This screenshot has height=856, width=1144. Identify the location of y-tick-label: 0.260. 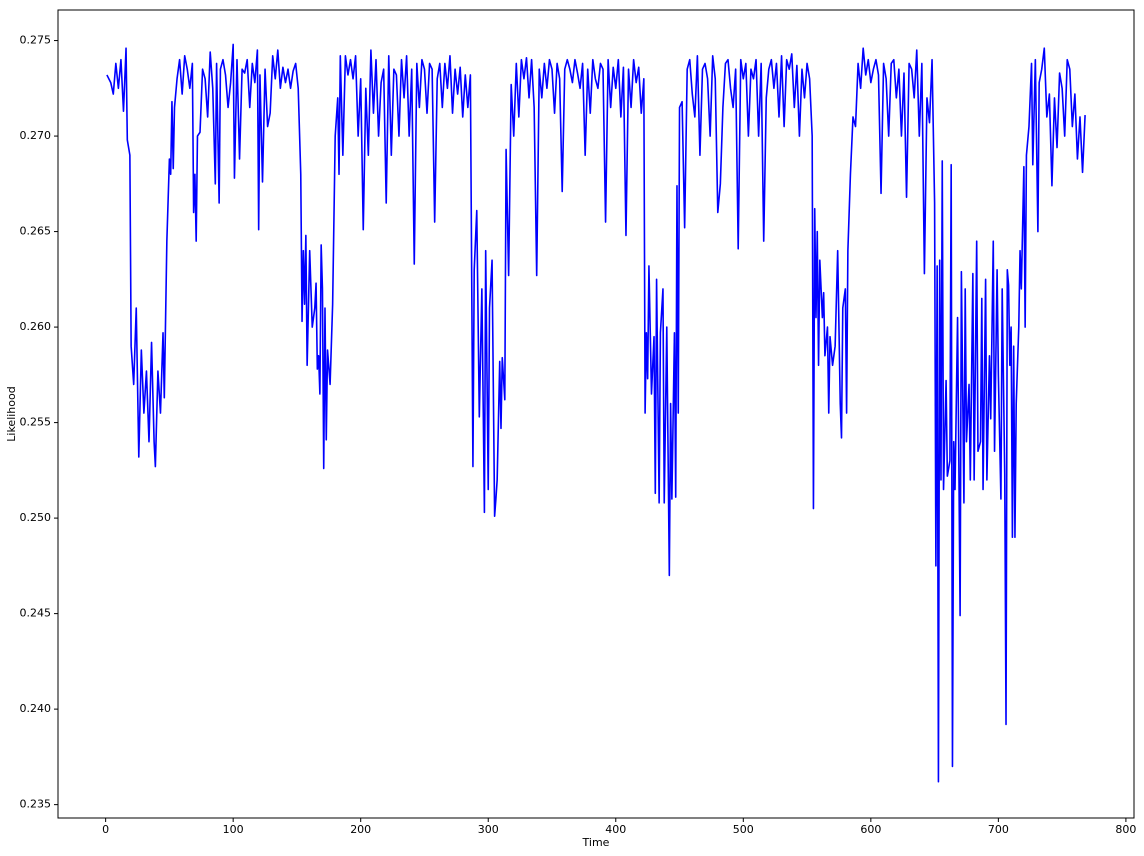
(36, 326).